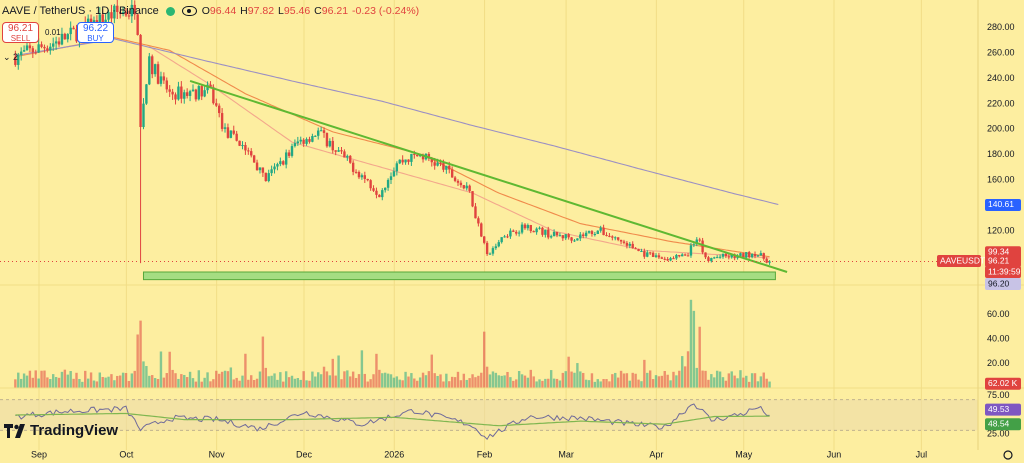 Image resolution: width=1024 pixels, height=463 pixels. I want to click on symbol-title: AAVE / TetherUS · 1D · Binance, so click(80, 11).